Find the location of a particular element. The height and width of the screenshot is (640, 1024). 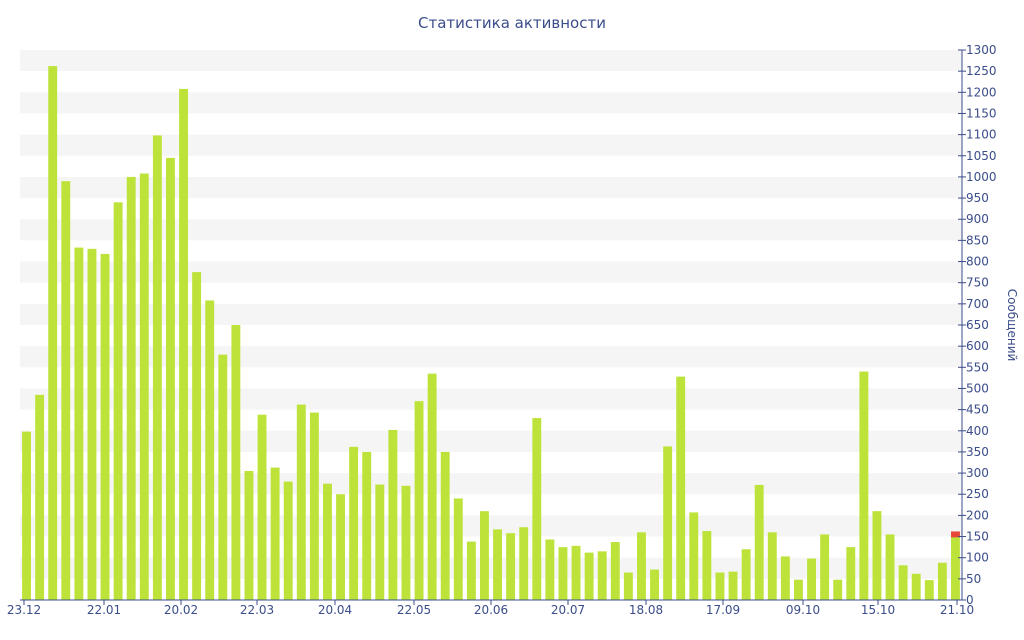

y-tick-label: 200 is located at coordinates (977, 515).